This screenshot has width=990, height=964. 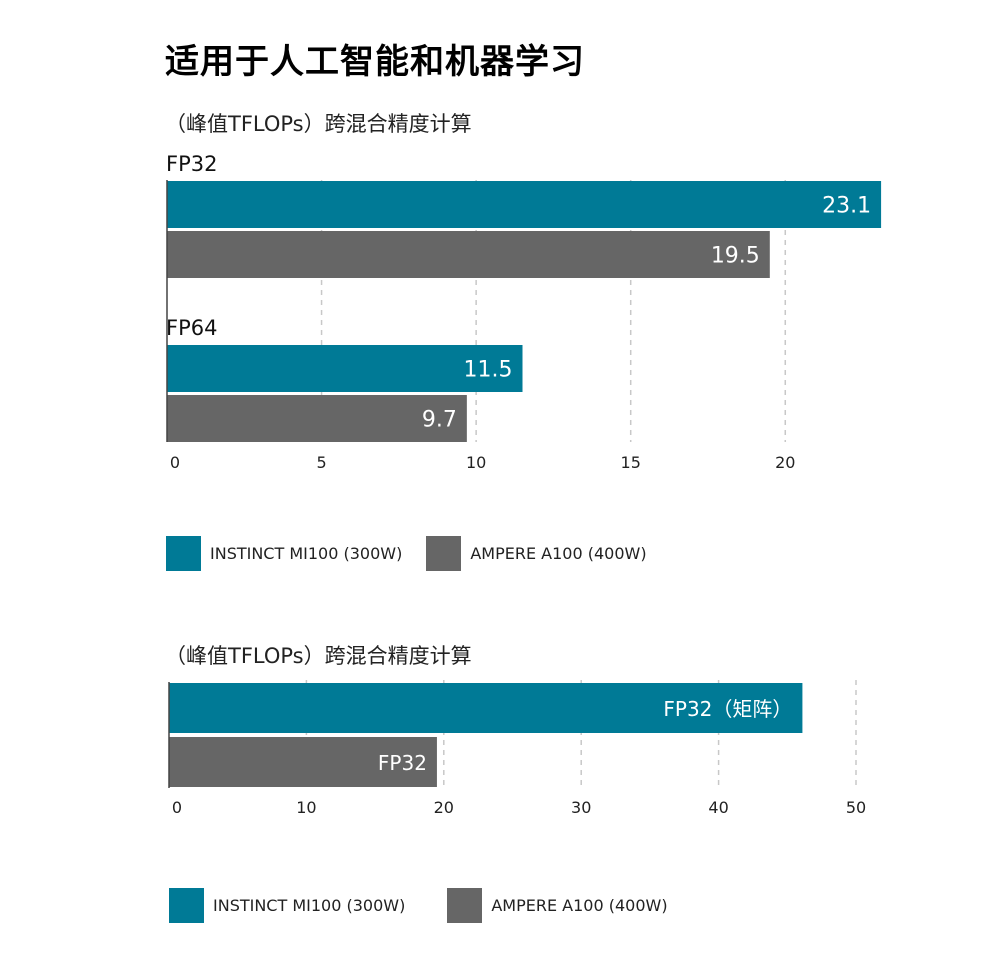 I want to click on chart-1-category-label-fp64: FP64, so click(x=192, y=328).